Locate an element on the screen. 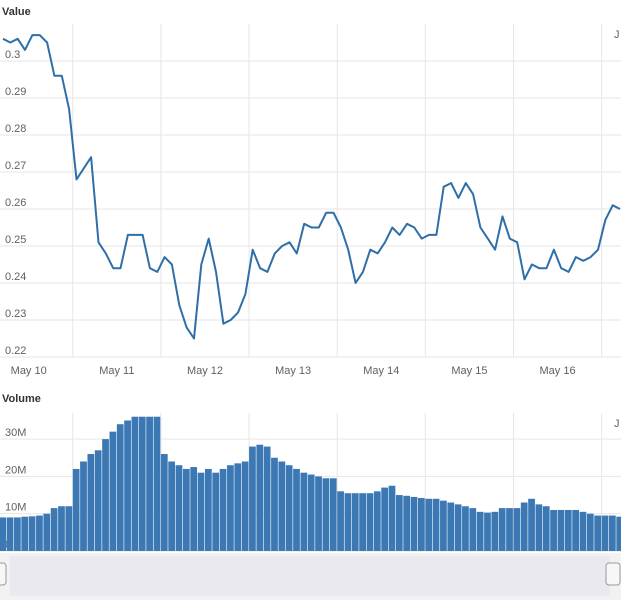 This screenshot has height=600, width=621. y-tick-label: 0.26 is located at coordinates (15, 203).